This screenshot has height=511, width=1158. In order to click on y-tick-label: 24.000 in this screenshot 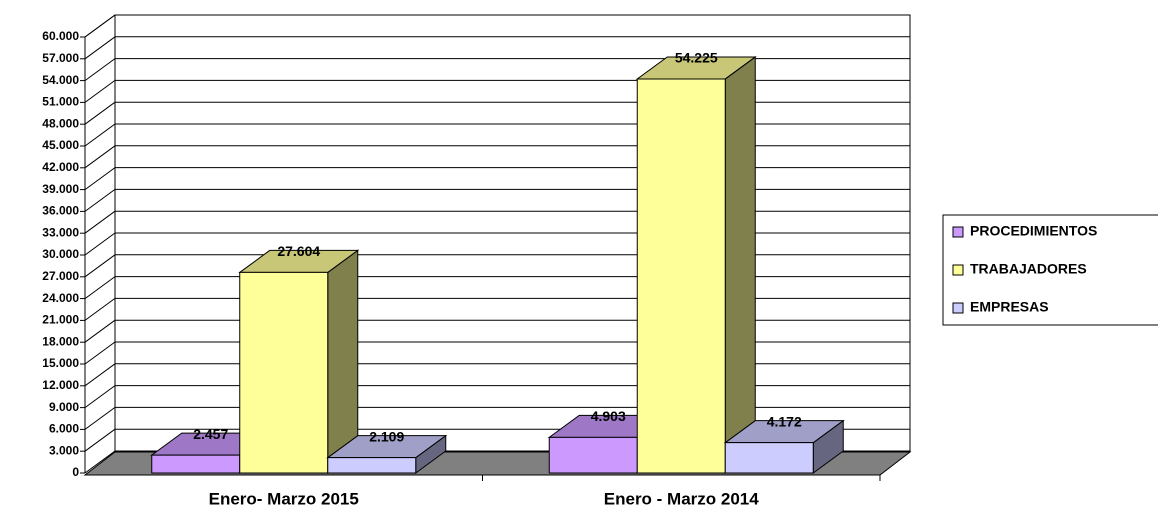, I will do `click(60, 298)`.